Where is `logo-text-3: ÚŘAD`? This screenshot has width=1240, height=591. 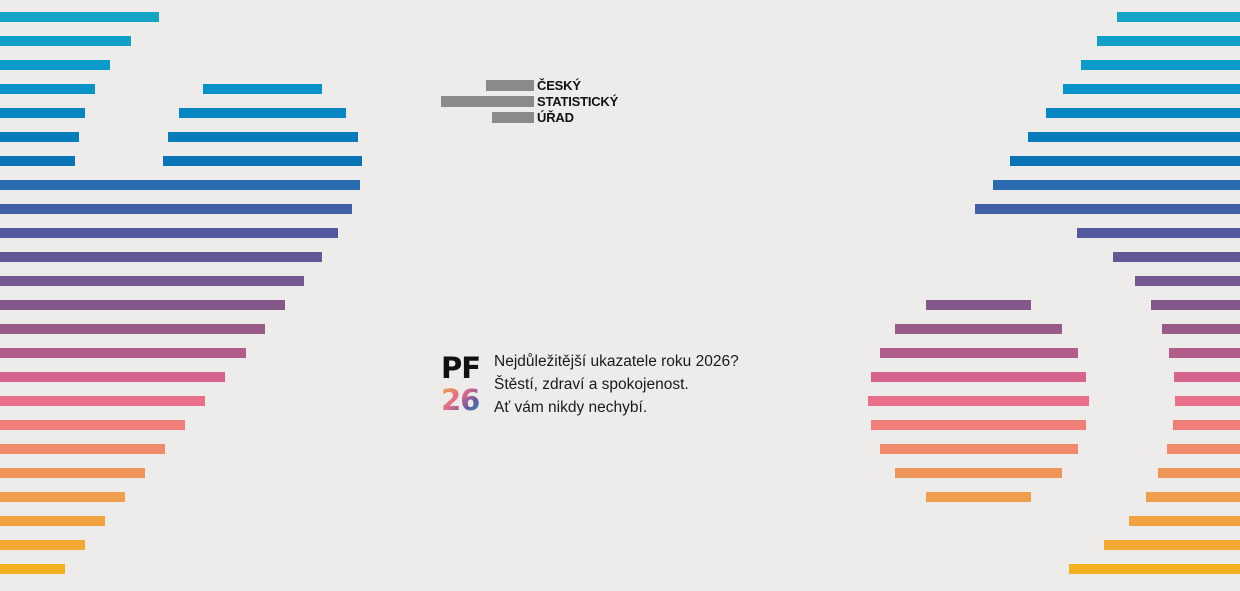
logo-text-3: ÚŘAD is located at coordinates (555, 117).